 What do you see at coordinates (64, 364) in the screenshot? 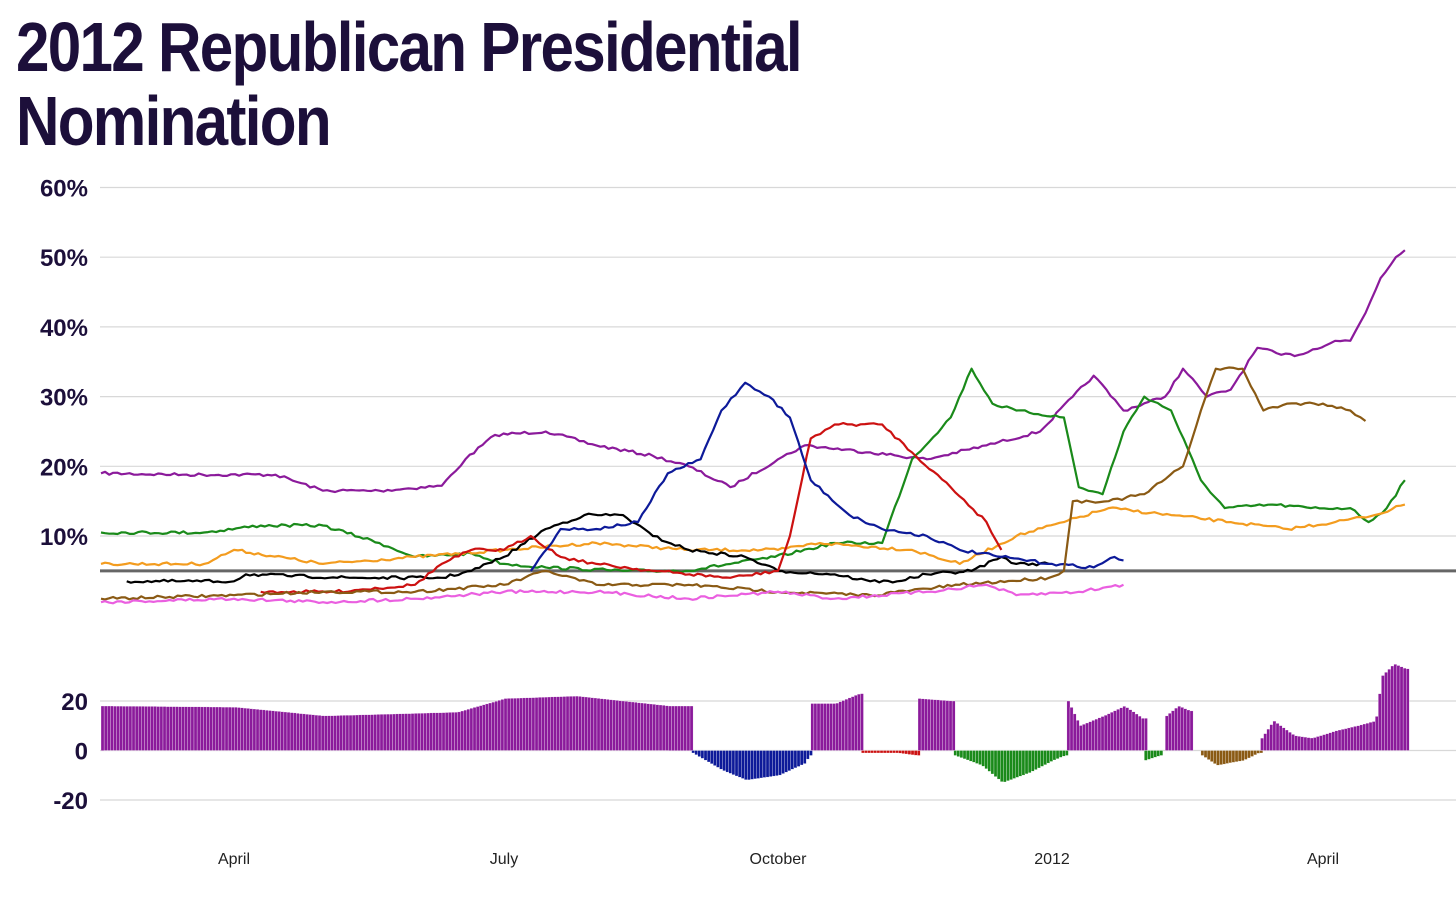
I see `top-chart-y-tick-labels: 10% 20% 30% 40% 50% 60%` at bounding box center [64, 364].